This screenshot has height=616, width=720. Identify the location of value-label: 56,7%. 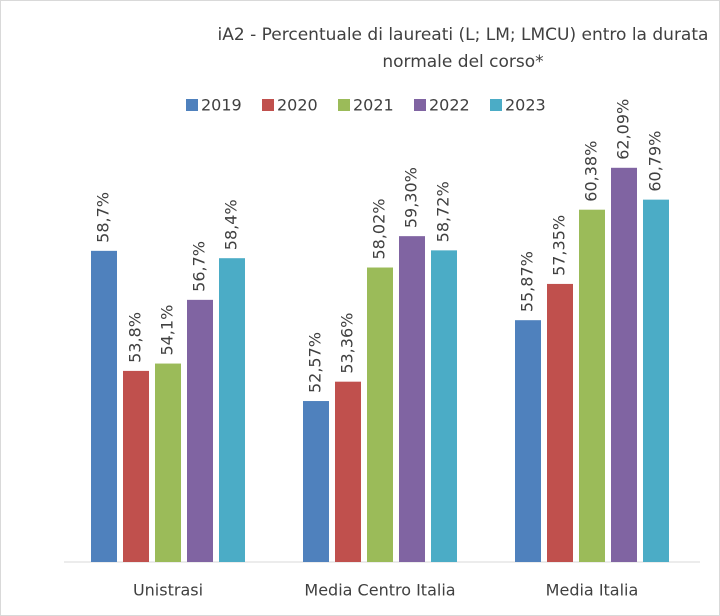
(199, 266).